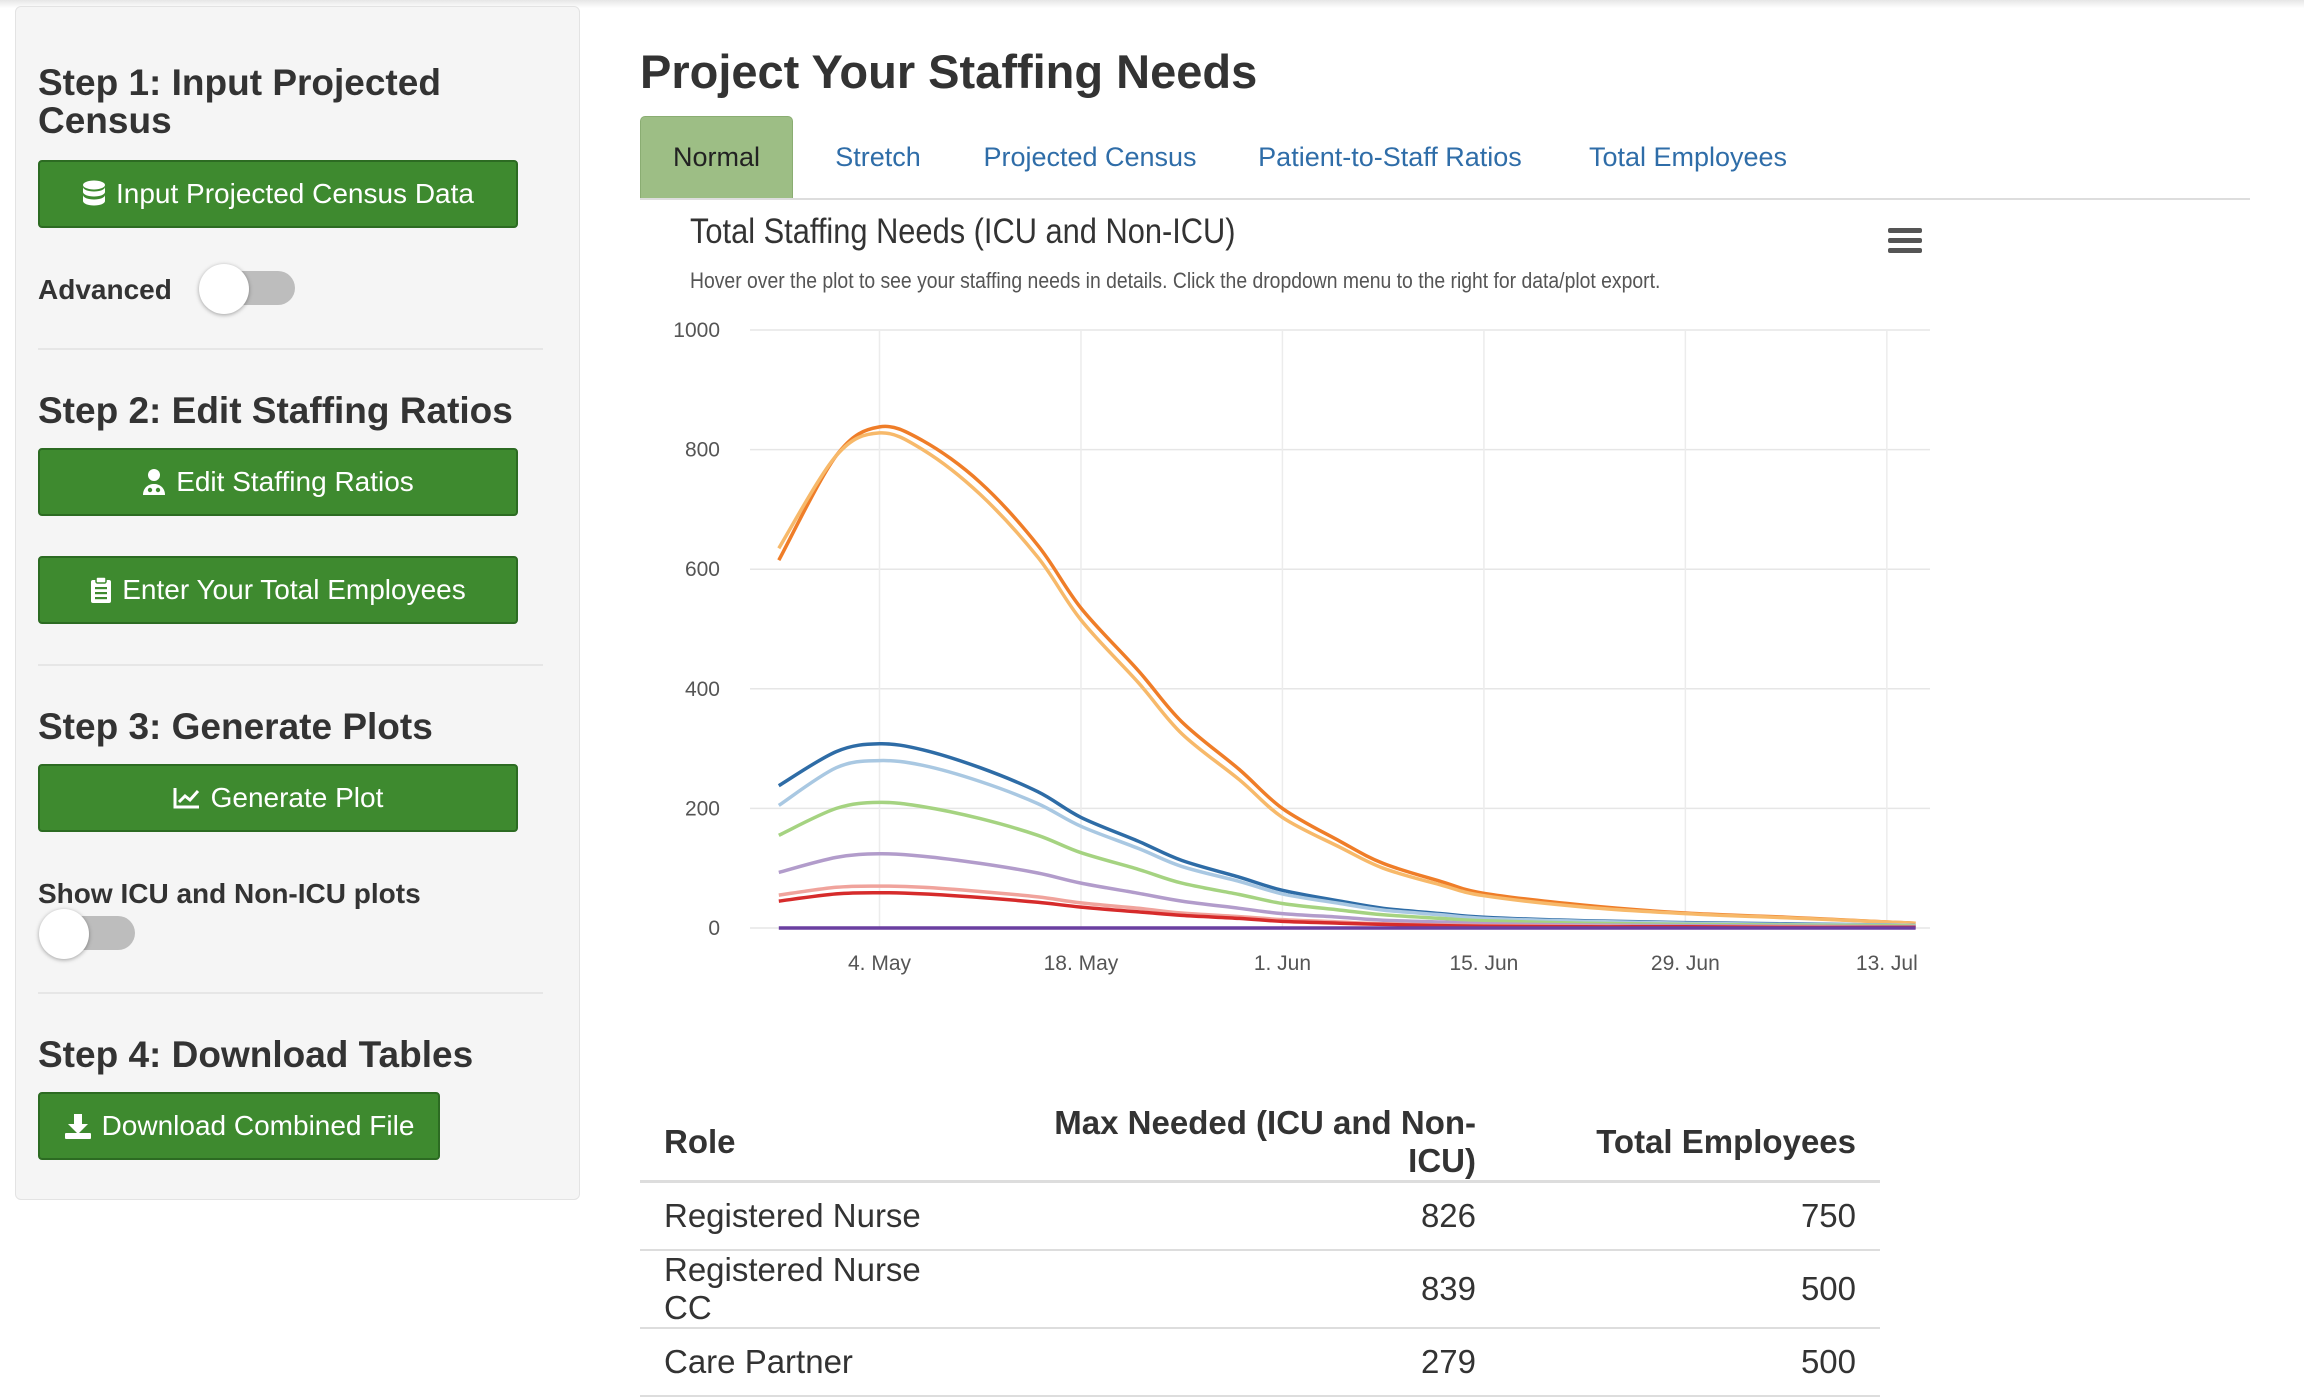 The image size is (2304, 1397). I want to click on y-tick-label: 200, so click(702, 808).